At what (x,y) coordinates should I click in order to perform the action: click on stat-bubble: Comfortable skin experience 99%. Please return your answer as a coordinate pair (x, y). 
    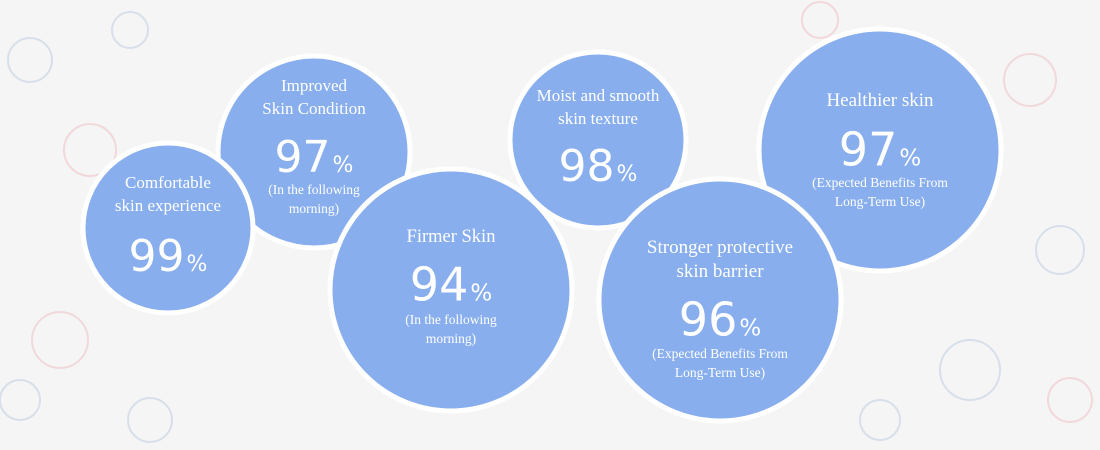
    Looking at the image, I should click on (168, 228).